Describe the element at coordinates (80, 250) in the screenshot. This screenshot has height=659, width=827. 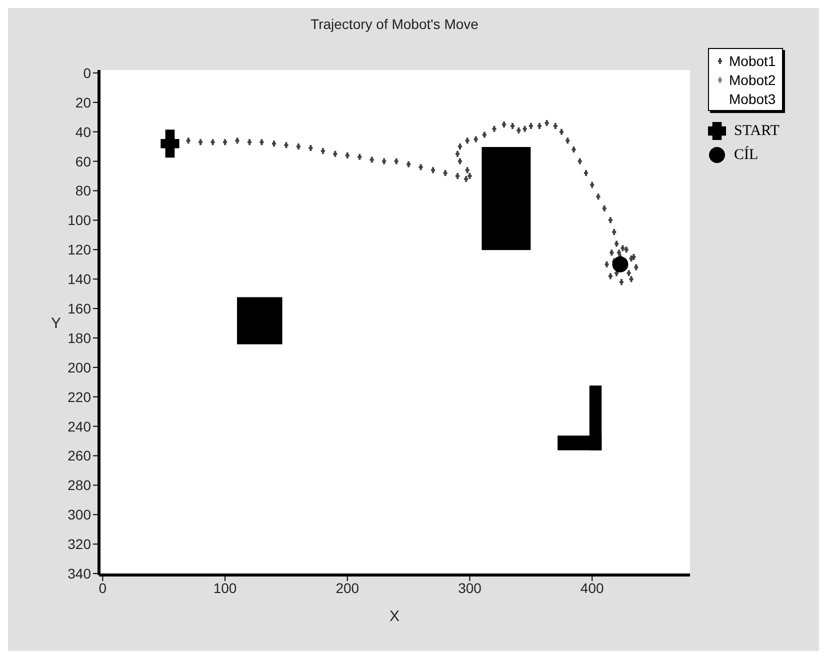
I see `y-tick-label: 120` at that location.